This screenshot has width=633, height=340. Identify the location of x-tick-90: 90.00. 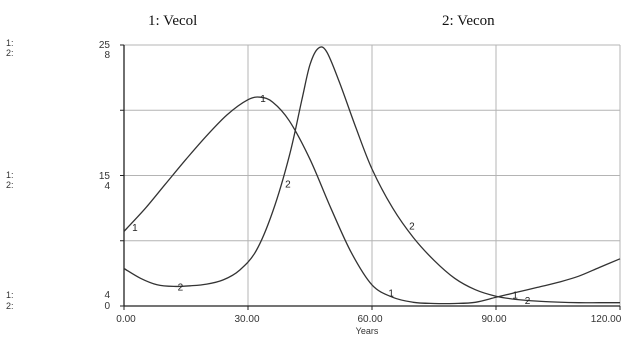
(493, 319).